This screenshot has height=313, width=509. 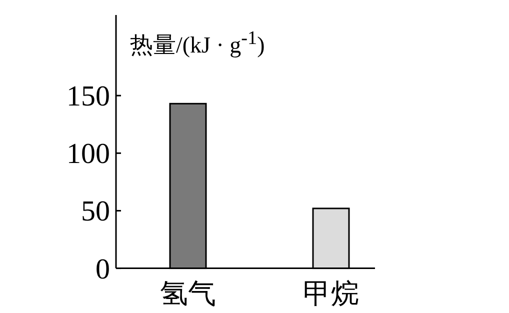 What do you see at coordinates (188, 294) in the screenshot?
I see `x-tick-label: 氢气` at bounding box center [188, 294].